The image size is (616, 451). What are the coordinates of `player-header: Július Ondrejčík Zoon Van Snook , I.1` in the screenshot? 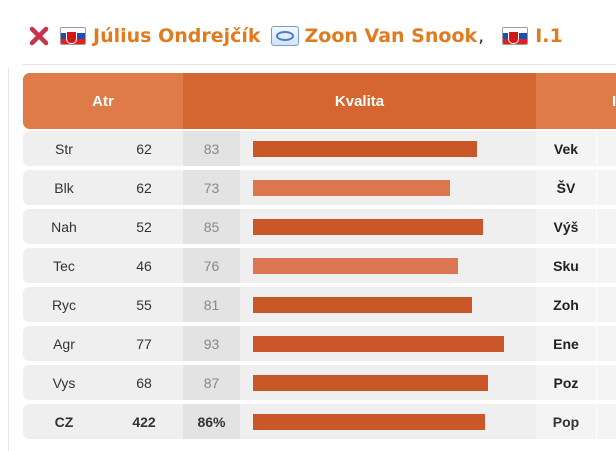 It's located at (322, 36).